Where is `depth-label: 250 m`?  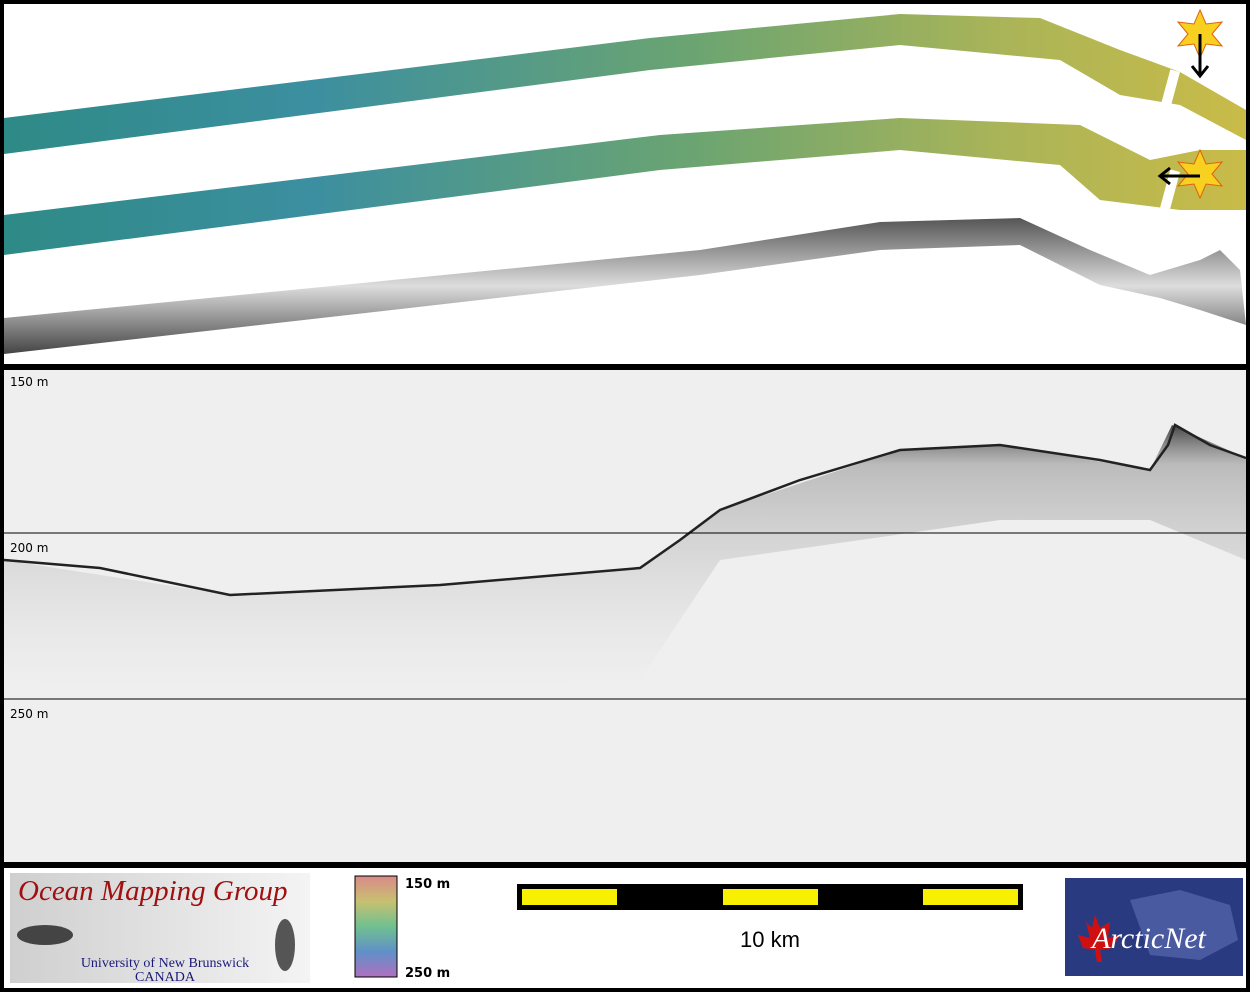
depth-label: 250 m is located at coordinates (29, 714).